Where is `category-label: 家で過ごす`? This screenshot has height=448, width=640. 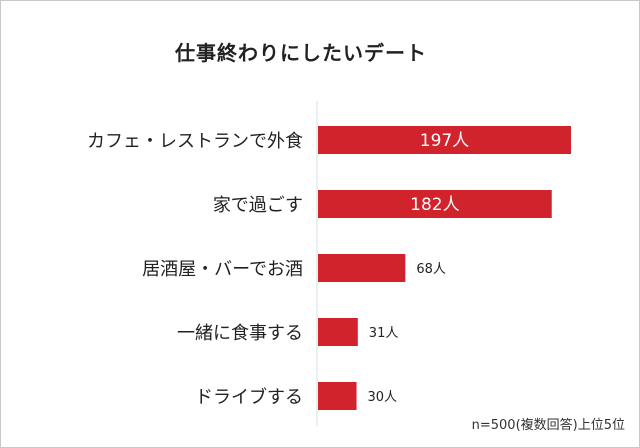
category-label: 家で過ごす is located at coordinates (258, 205).